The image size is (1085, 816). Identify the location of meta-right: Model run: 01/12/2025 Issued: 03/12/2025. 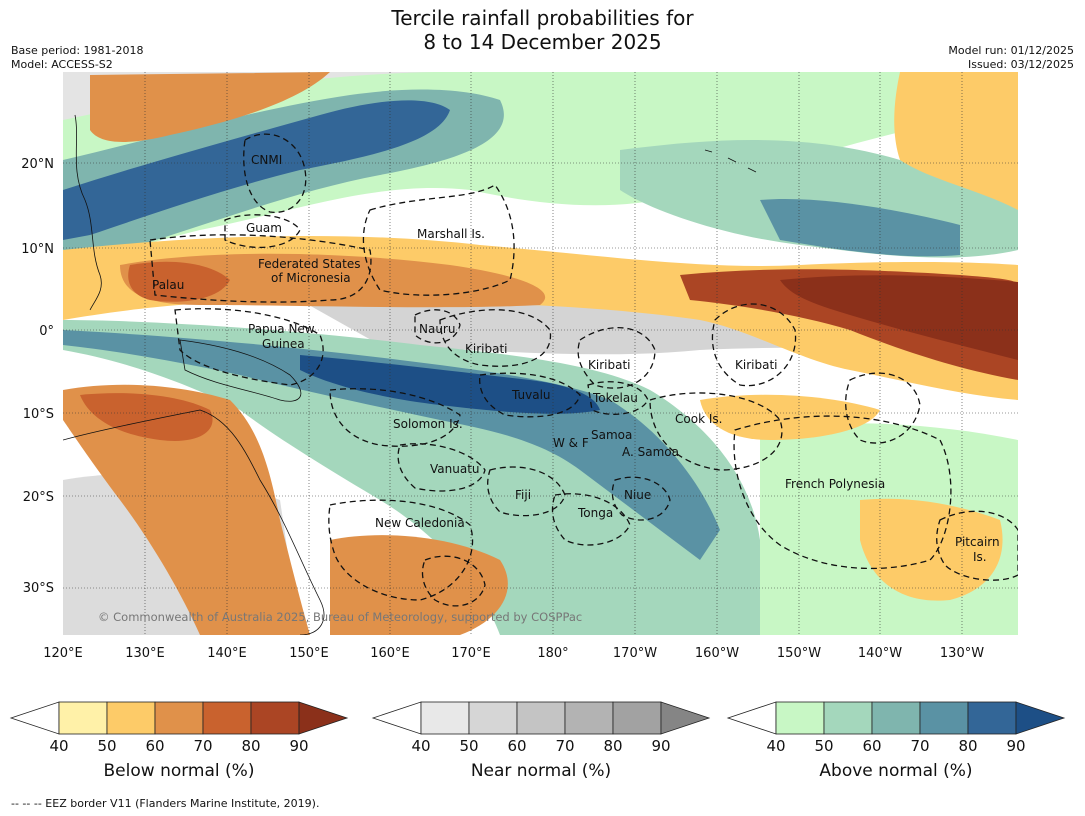
(1011, 58).